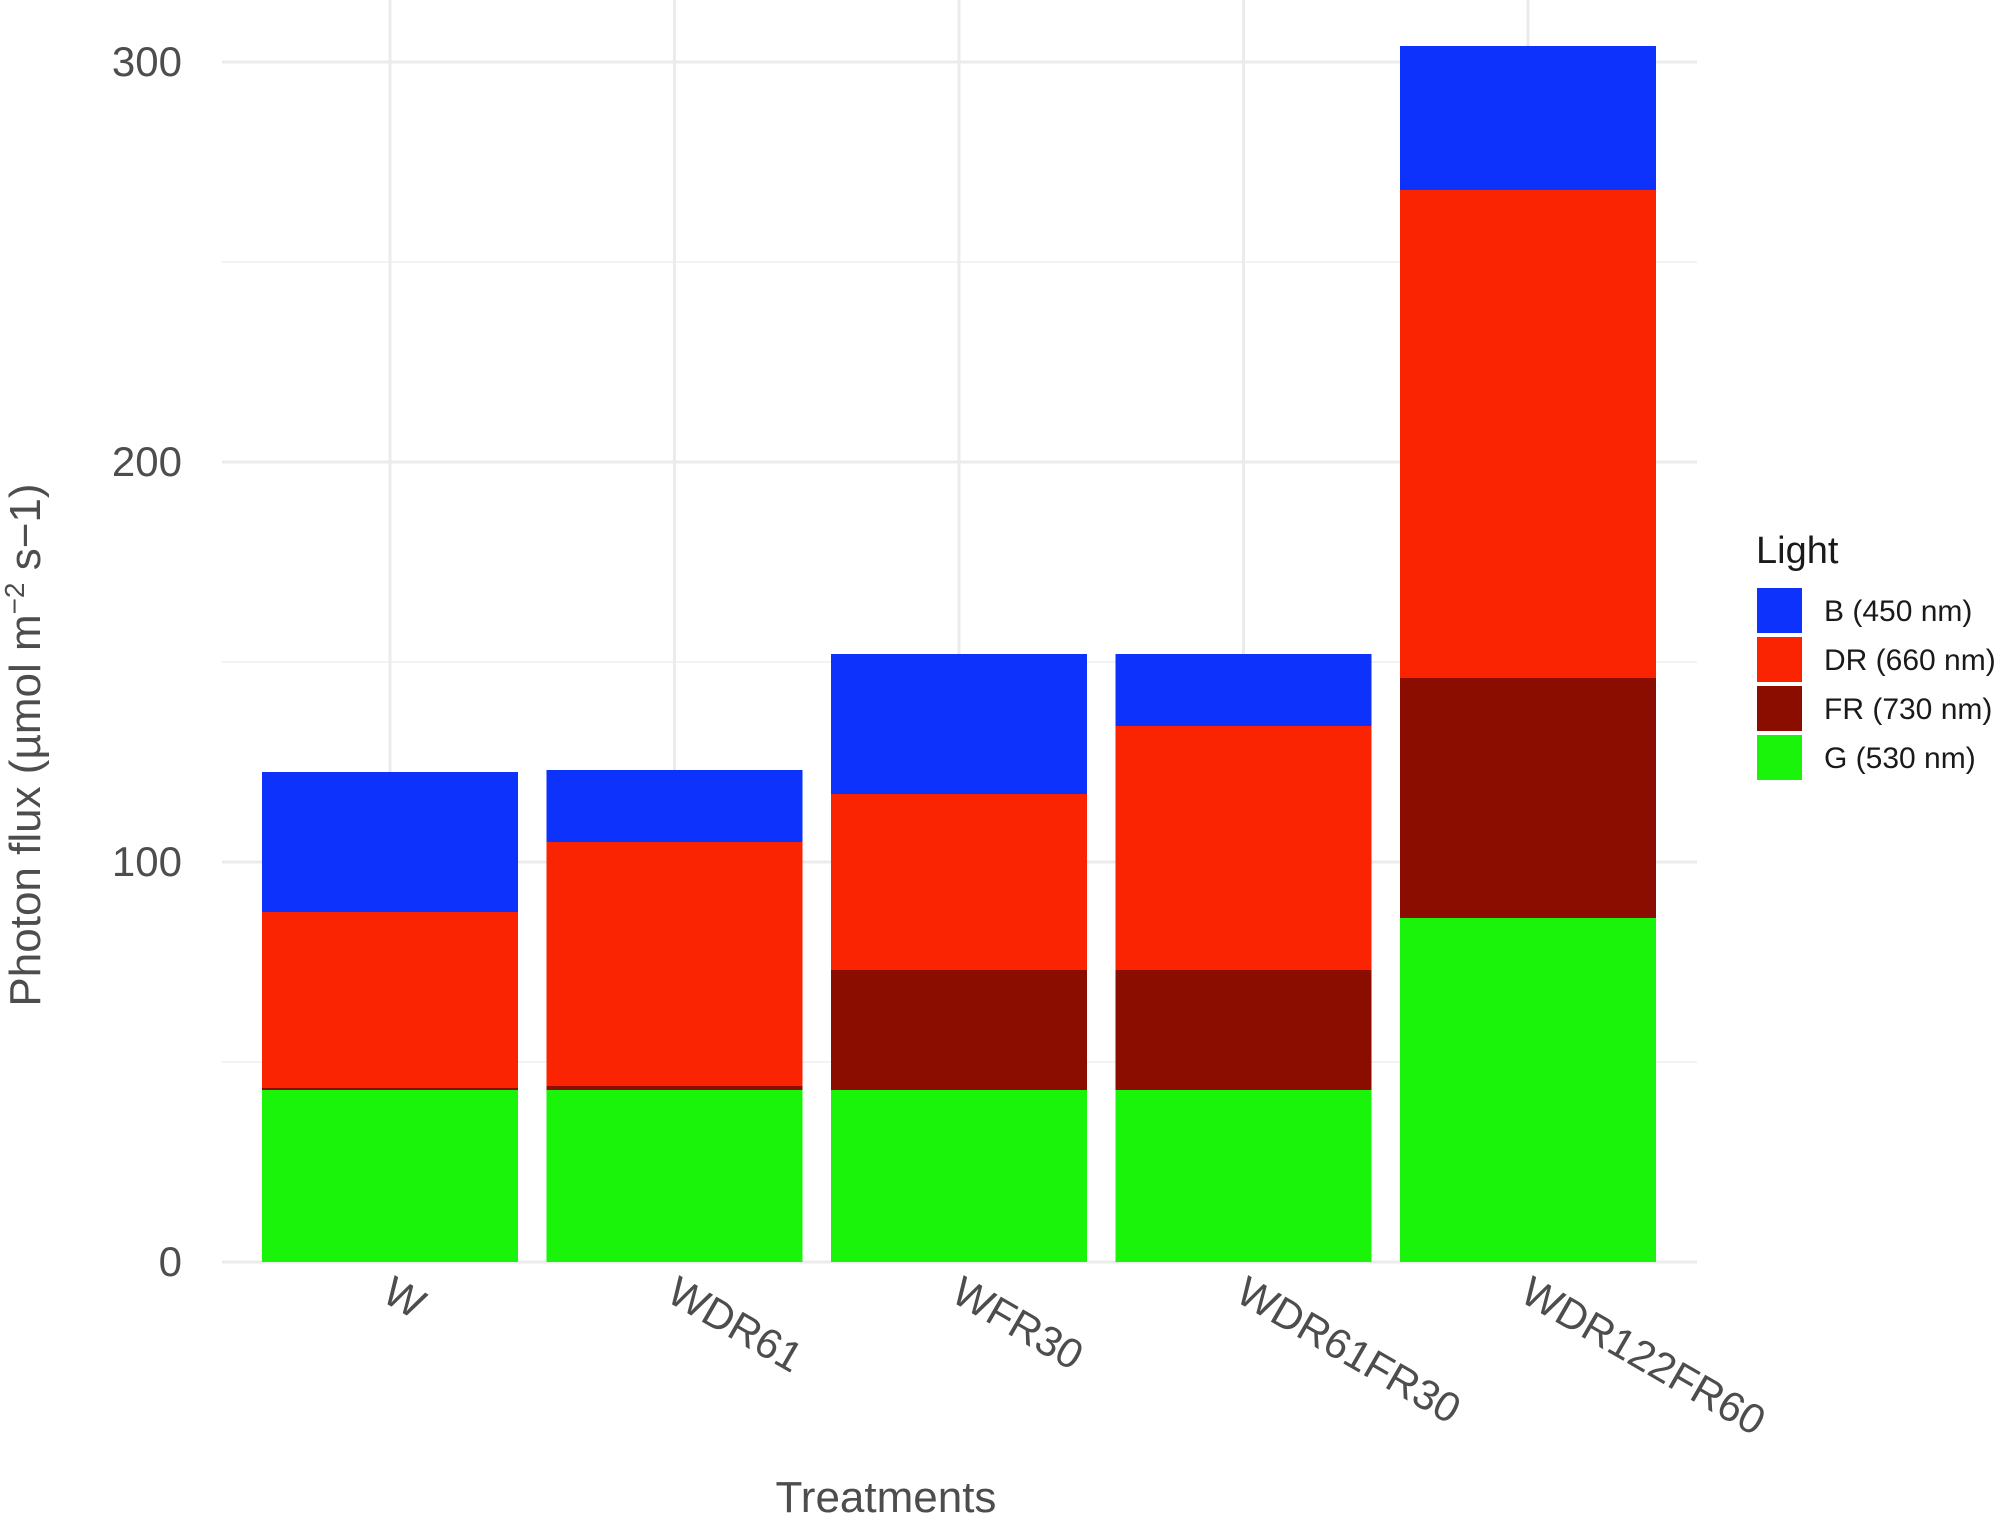  I want to click on x-tick-label-WDR61: WDR61, so click(735, 1324).